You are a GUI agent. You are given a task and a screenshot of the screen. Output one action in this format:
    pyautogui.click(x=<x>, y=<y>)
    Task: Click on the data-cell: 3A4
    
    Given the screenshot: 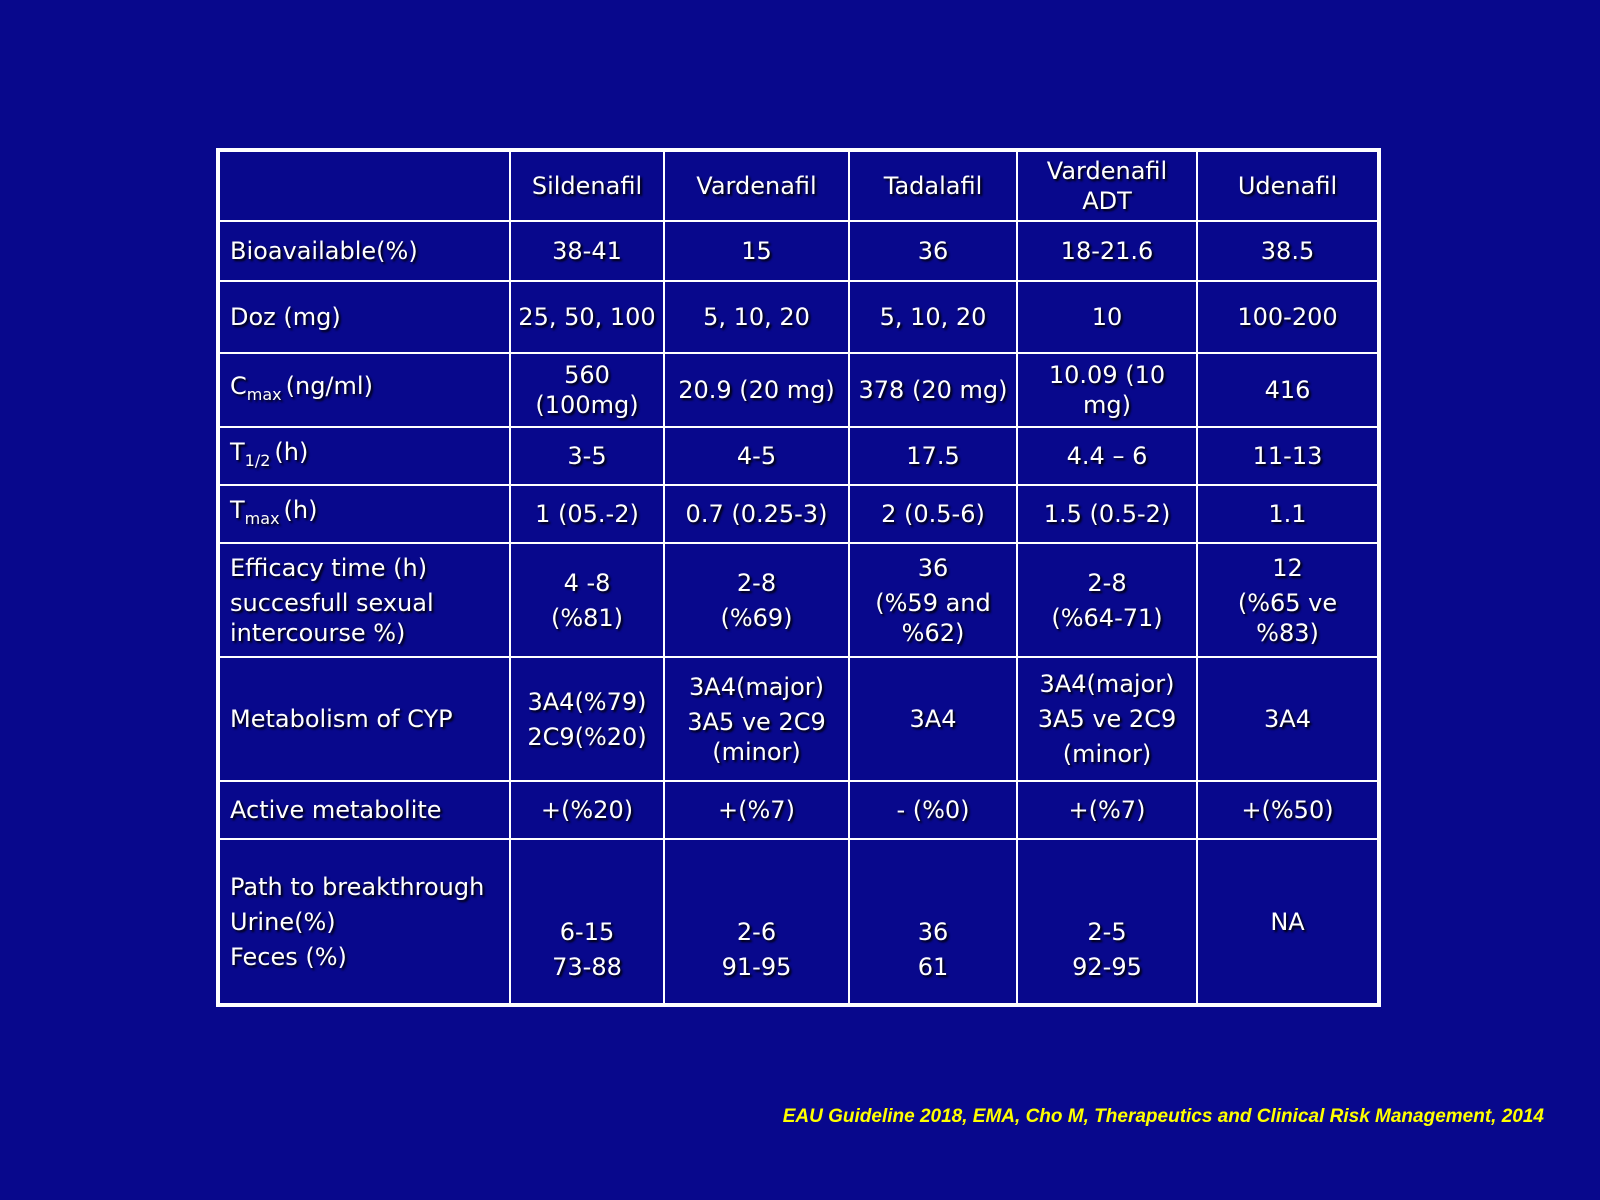 What is the action you would take?
    pyautogui.click(x=933, y=719)
    